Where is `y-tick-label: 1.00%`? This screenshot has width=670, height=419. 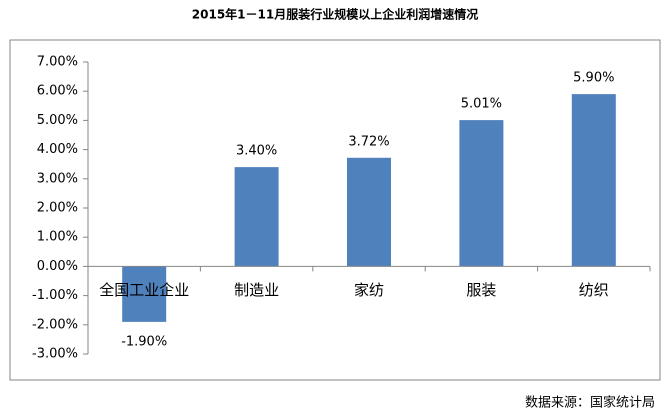 y-tick-label: 1.00% is located at coordinates (57, 237).